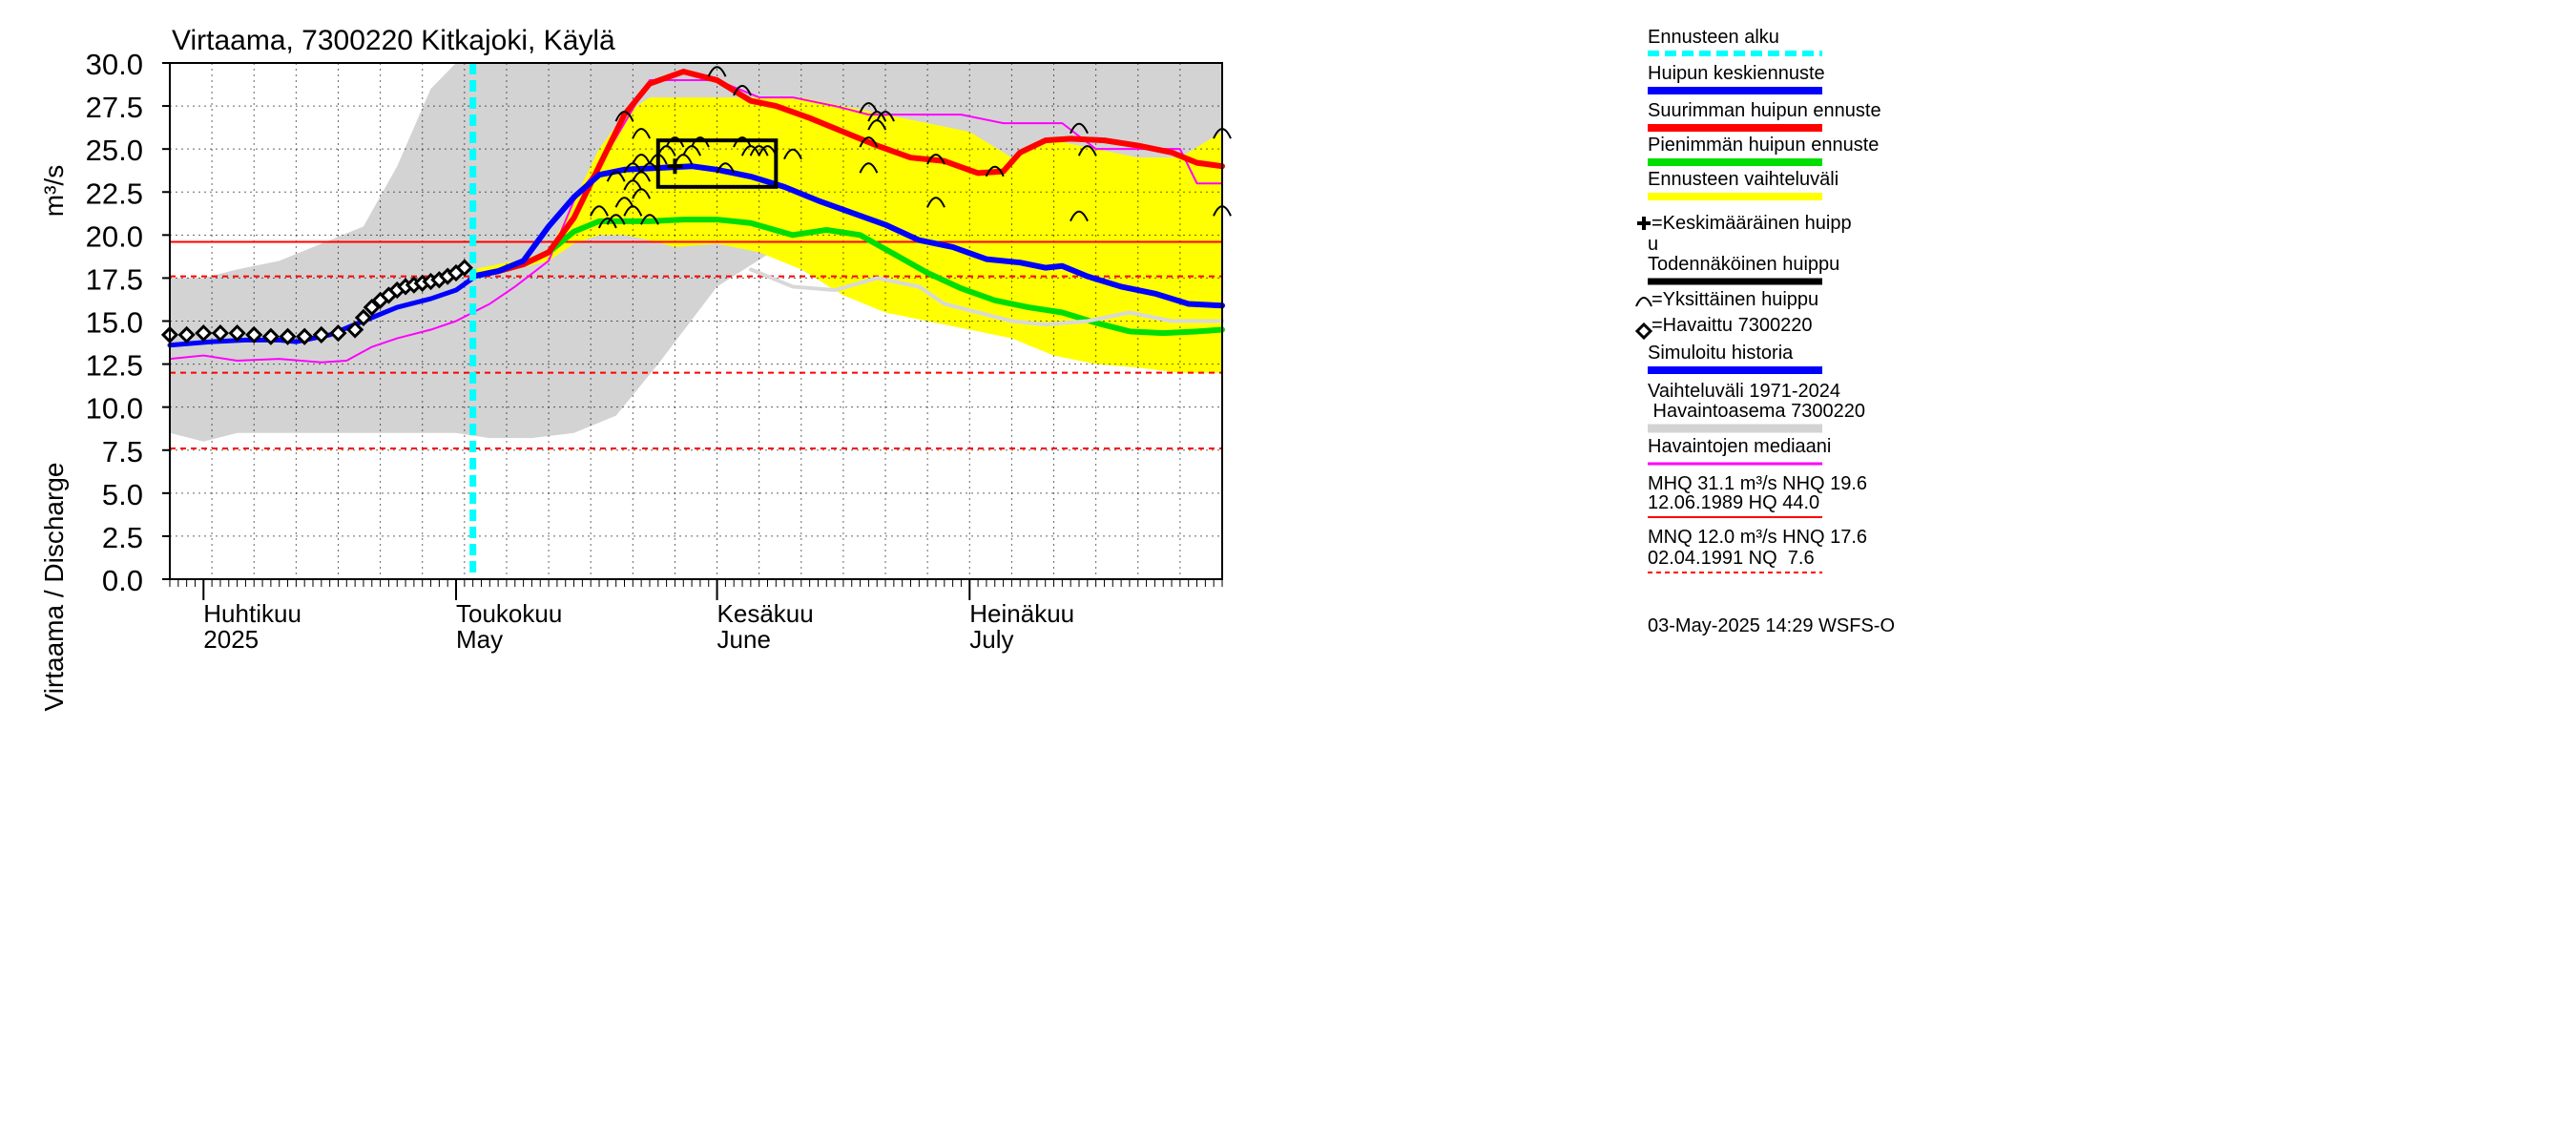 The width and height of the screenshot is (2576, 1145). What do you see at coordinates (114, 107) in the screenshot?
I see `y-tick-label: 27.5` at bounding box center [114, 107].